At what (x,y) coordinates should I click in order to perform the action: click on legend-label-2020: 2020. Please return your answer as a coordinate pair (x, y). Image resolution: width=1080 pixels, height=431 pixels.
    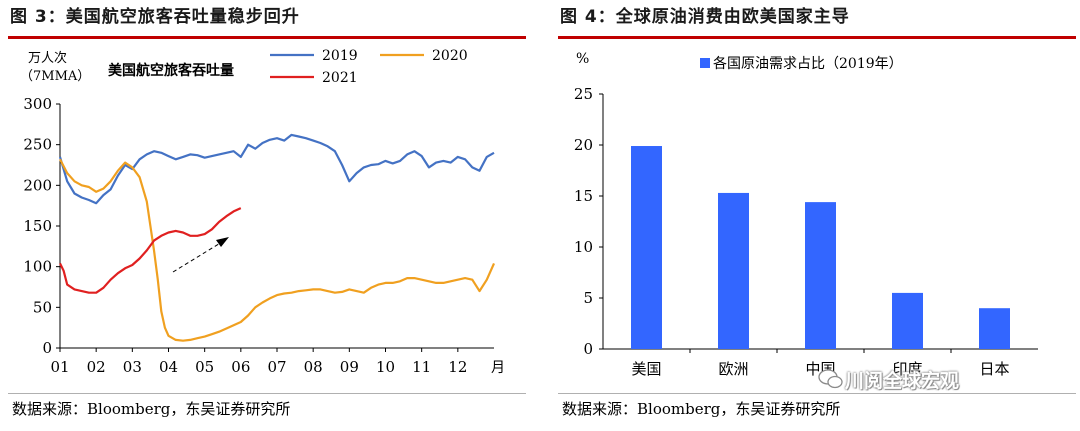
    Looking at the image, I should click on (450, 56).